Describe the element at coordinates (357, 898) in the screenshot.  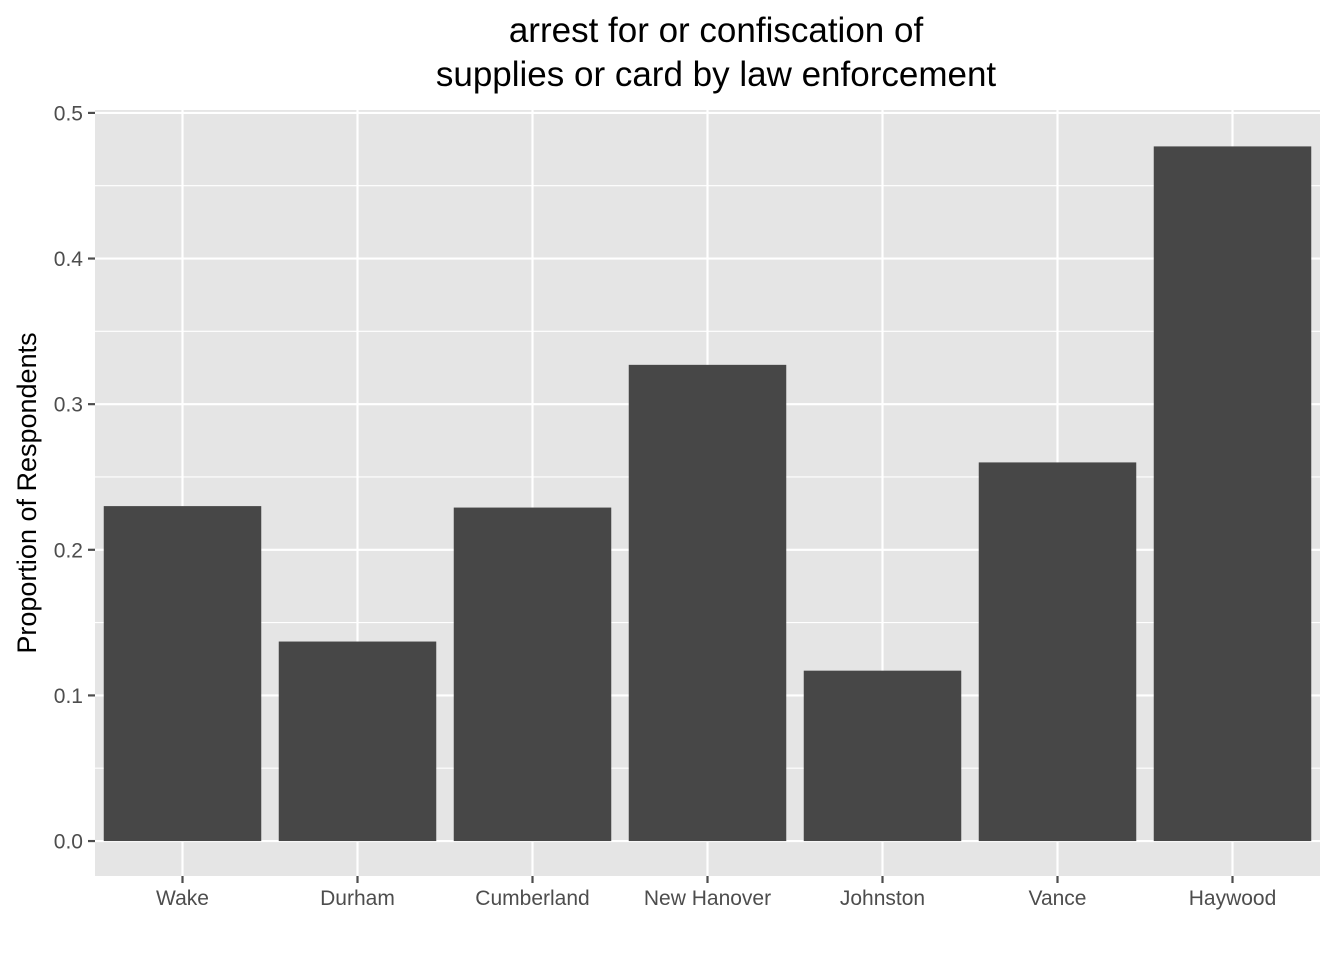
I see `x-tick-label: Durham` at that location.